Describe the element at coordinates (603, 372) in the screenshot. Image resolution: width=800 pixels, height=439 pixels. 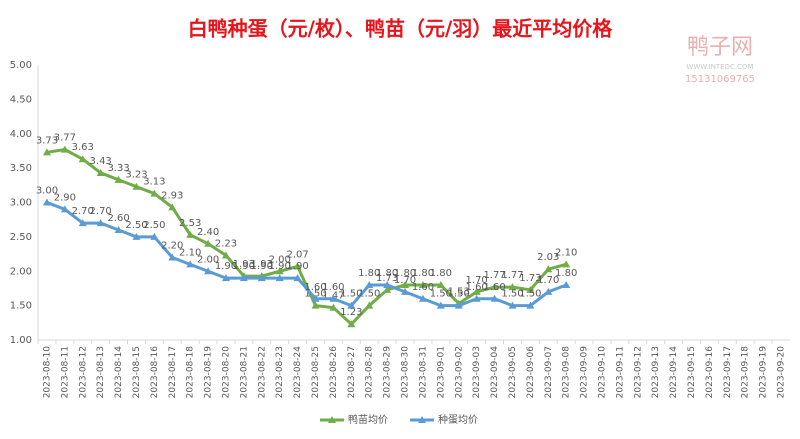
I see `x-tick-label: 2023-09-10` at that location.